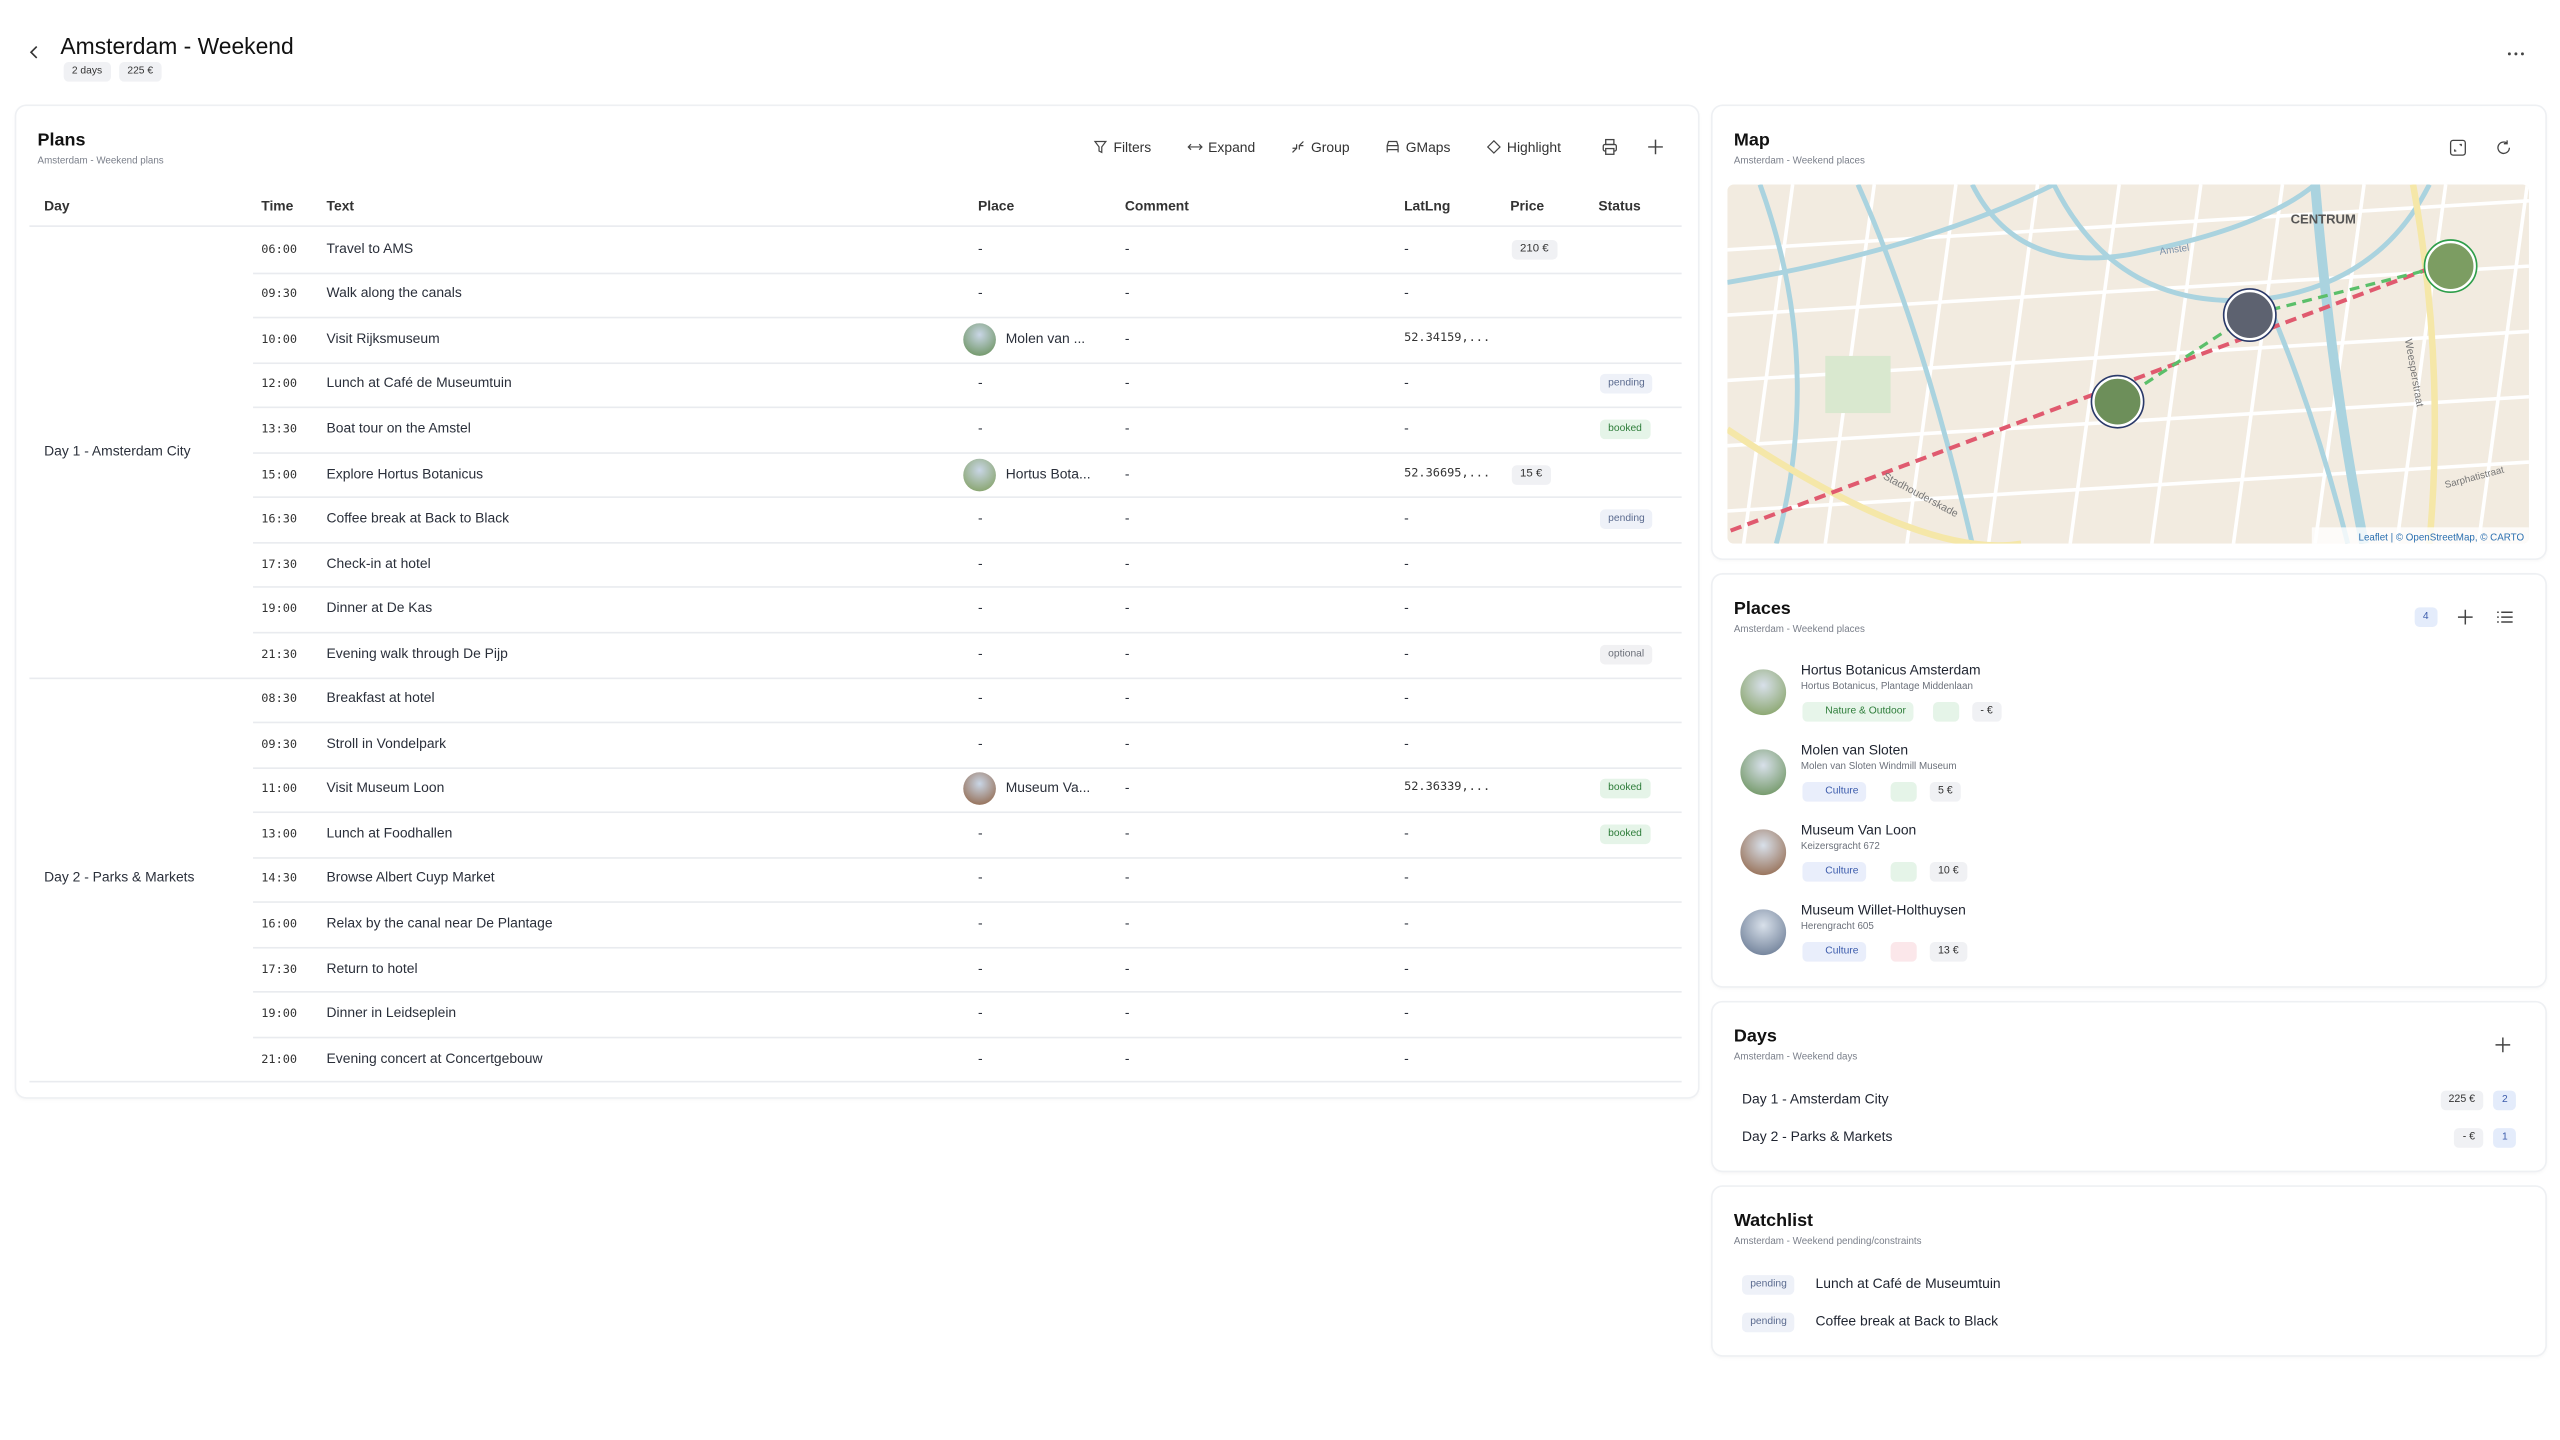 This screenshot has height=1440, width=2560. I want to click on text-cell: Check-in at hotel, so click(378, 562).